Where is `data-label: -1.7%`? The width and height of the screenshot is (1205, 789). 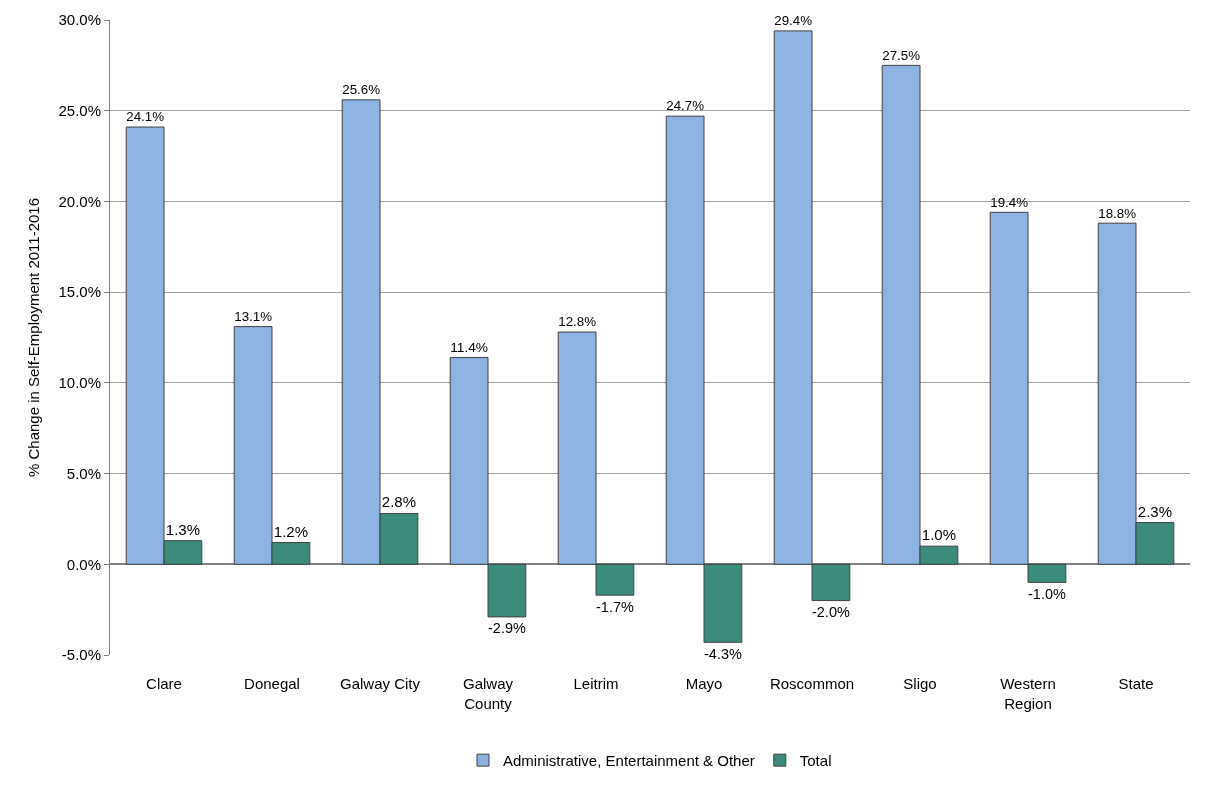 data-label: -1.7% is located at coordinates (615, 606).